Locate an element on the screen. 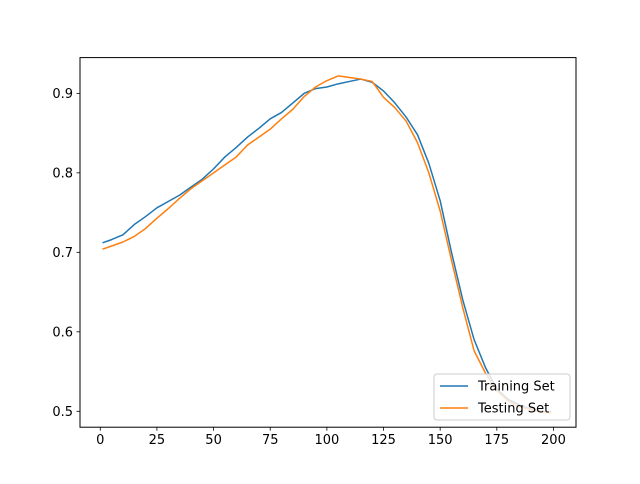 Image resolution: width=640 pixels, height=484 pixels. x-tick-label: 75 is located at coordinates (270, 440).